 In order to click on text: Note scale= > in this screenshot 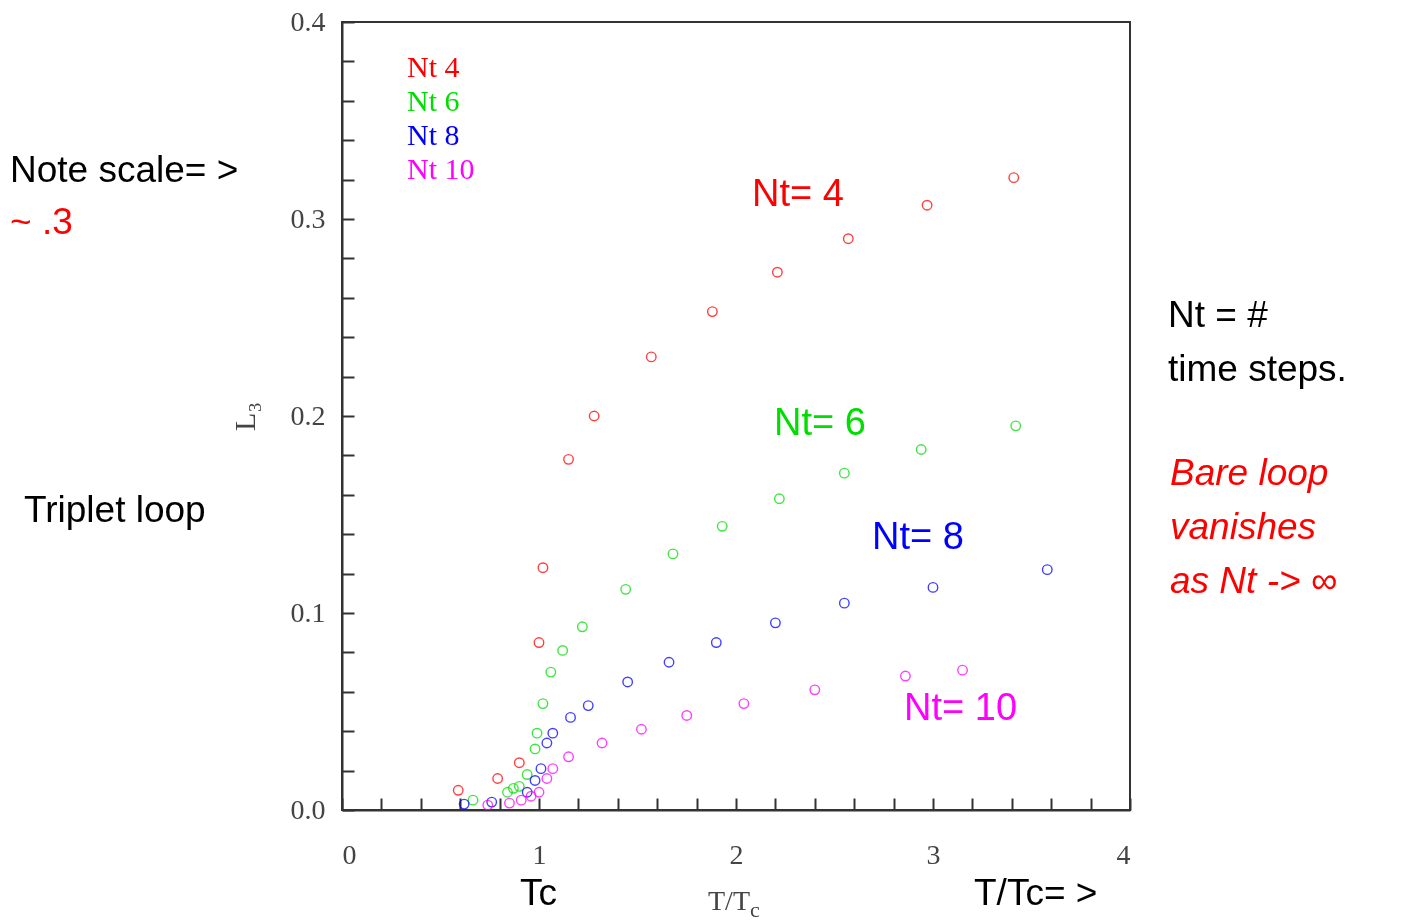, I will do `click(124, 169)`.